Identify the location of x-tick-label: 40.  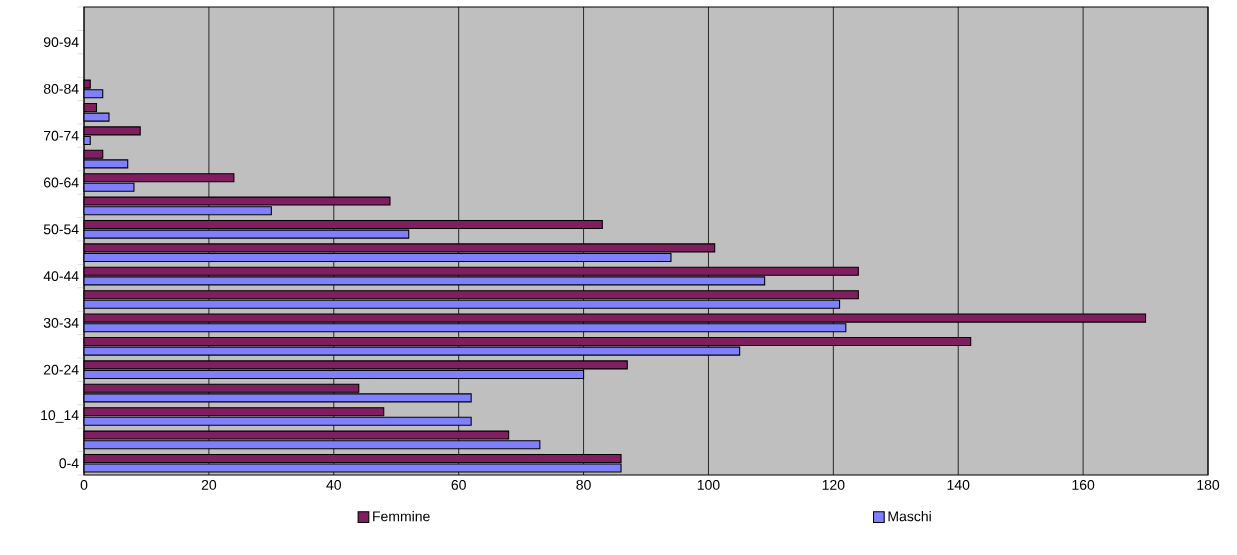
(334, 484).